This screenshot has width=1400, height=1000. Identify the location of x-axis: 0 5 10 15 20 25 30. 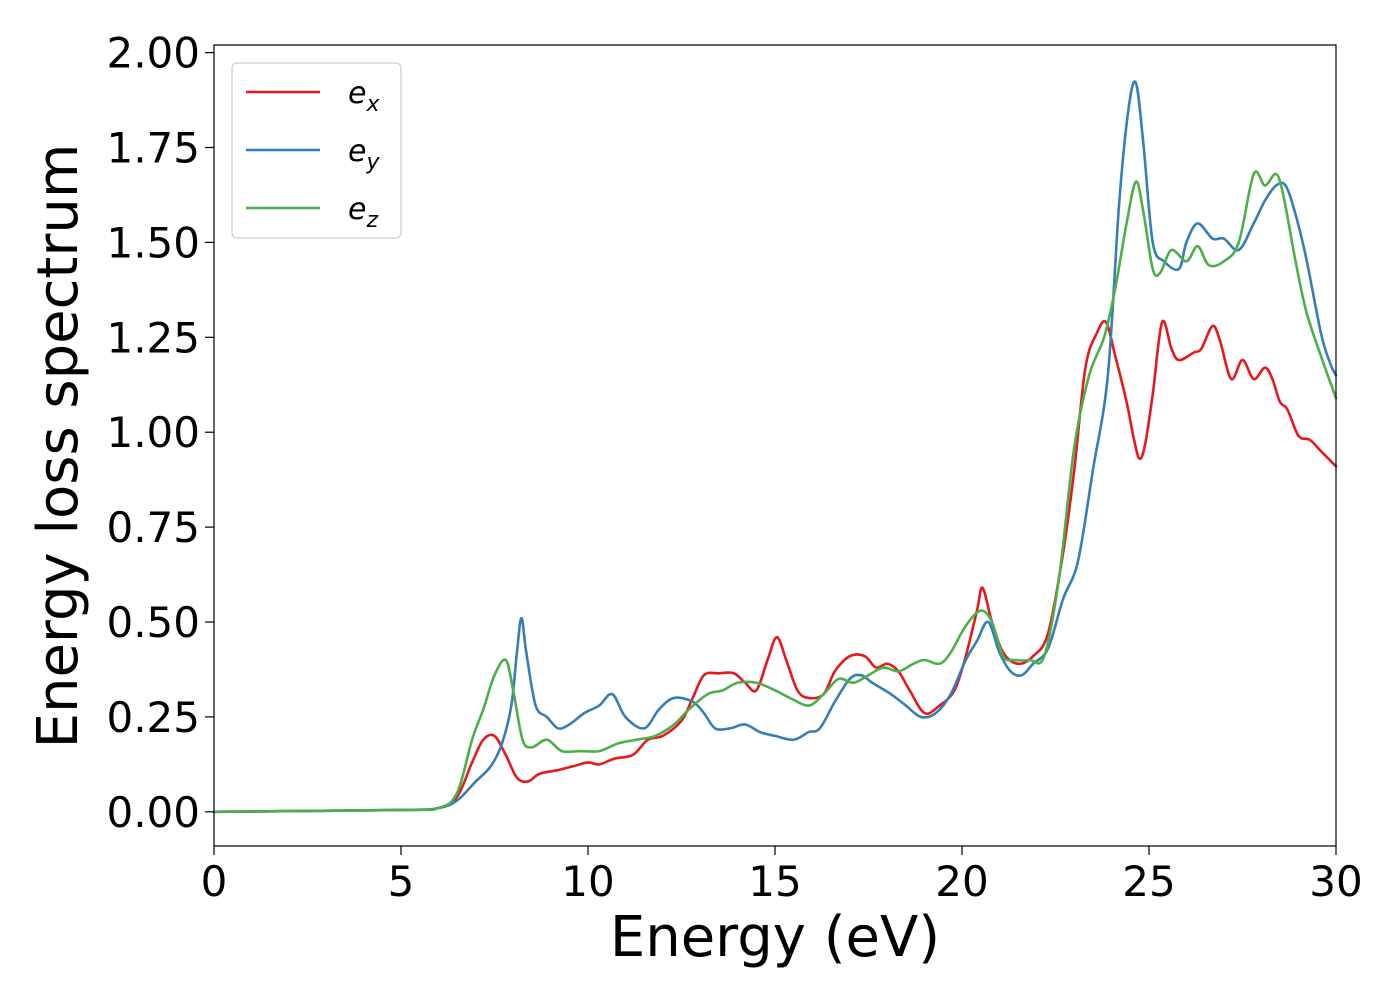
(782, 876).